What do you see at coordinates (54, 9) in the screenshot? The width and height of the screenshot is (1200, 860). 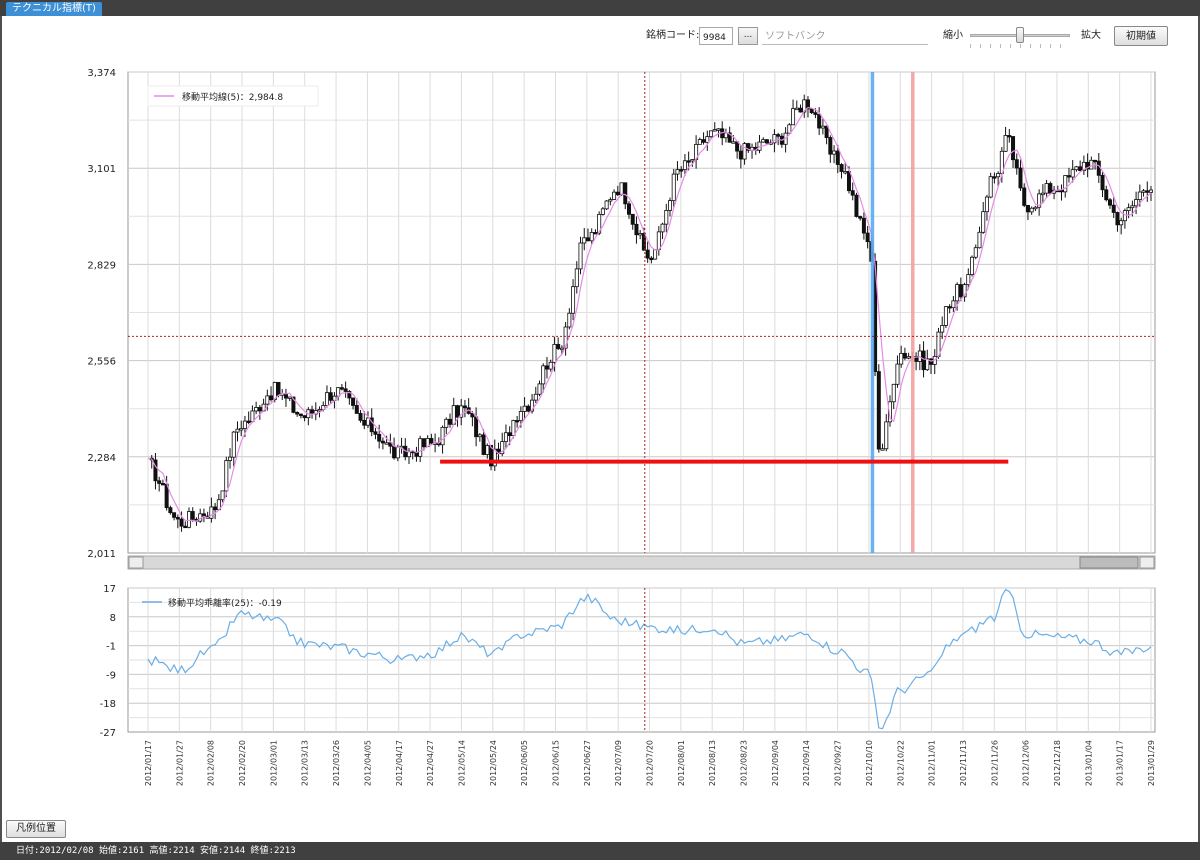 I see `tab-technical-indicator: テクニカル指標(T)` at bounding box center [54, 9].